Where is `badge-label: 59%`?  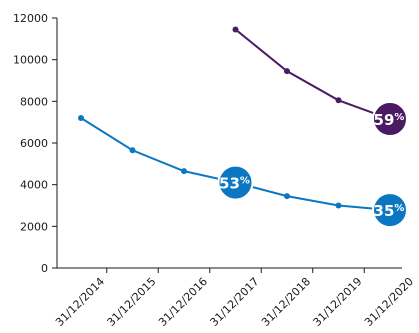 badge-label: 59% is located at coordinates (389, 120).